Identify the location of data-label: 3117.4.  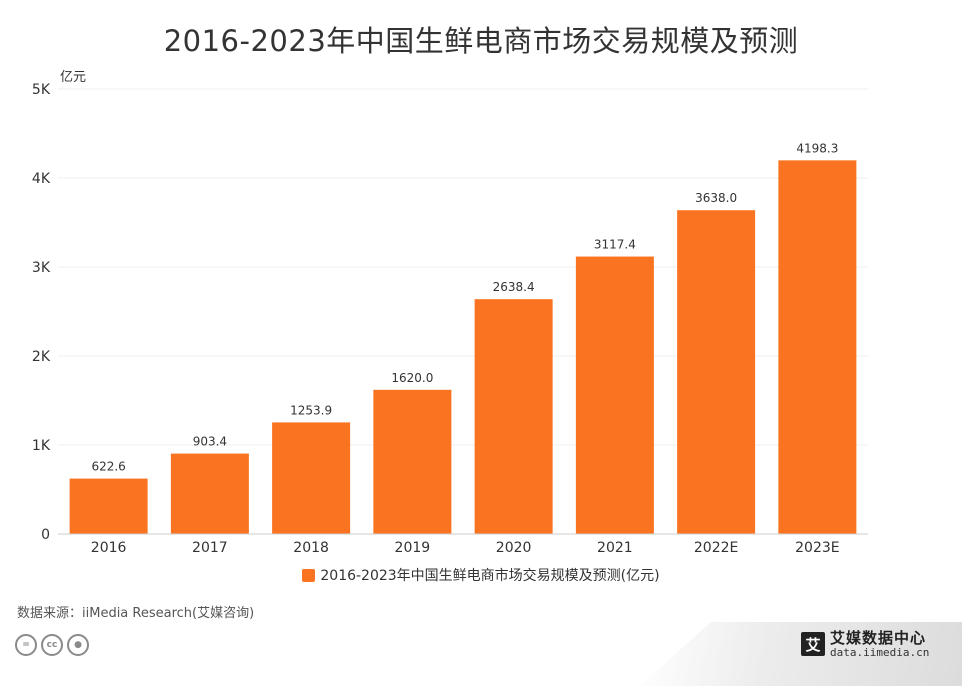
(615, 245).